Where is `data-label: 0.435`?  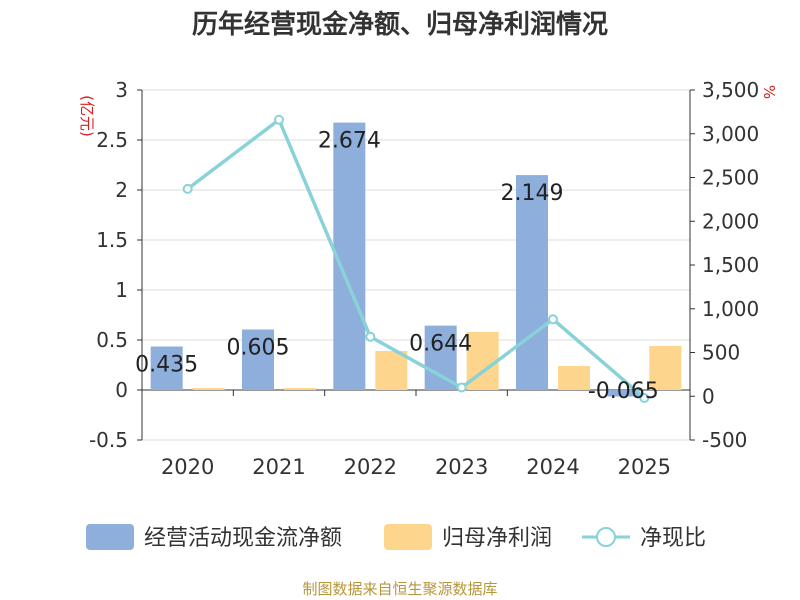 data-label: 0.435 is located at coordinates (166, 365).